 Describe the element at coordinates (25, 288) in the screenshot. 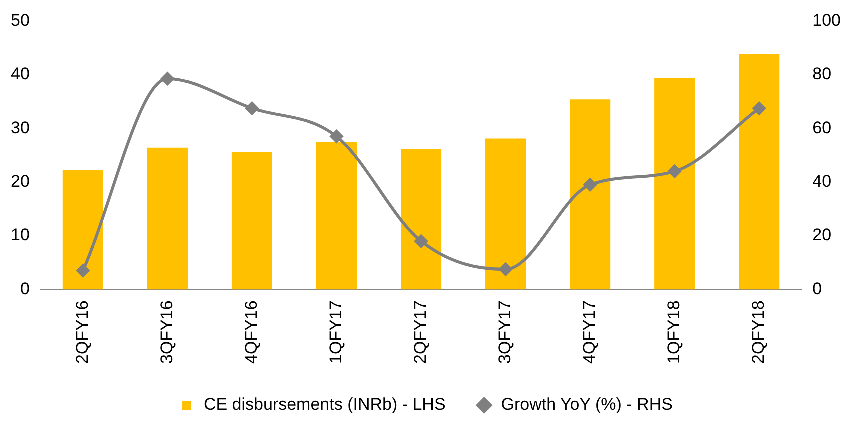

I see `y-tick-label: 0` at that location.